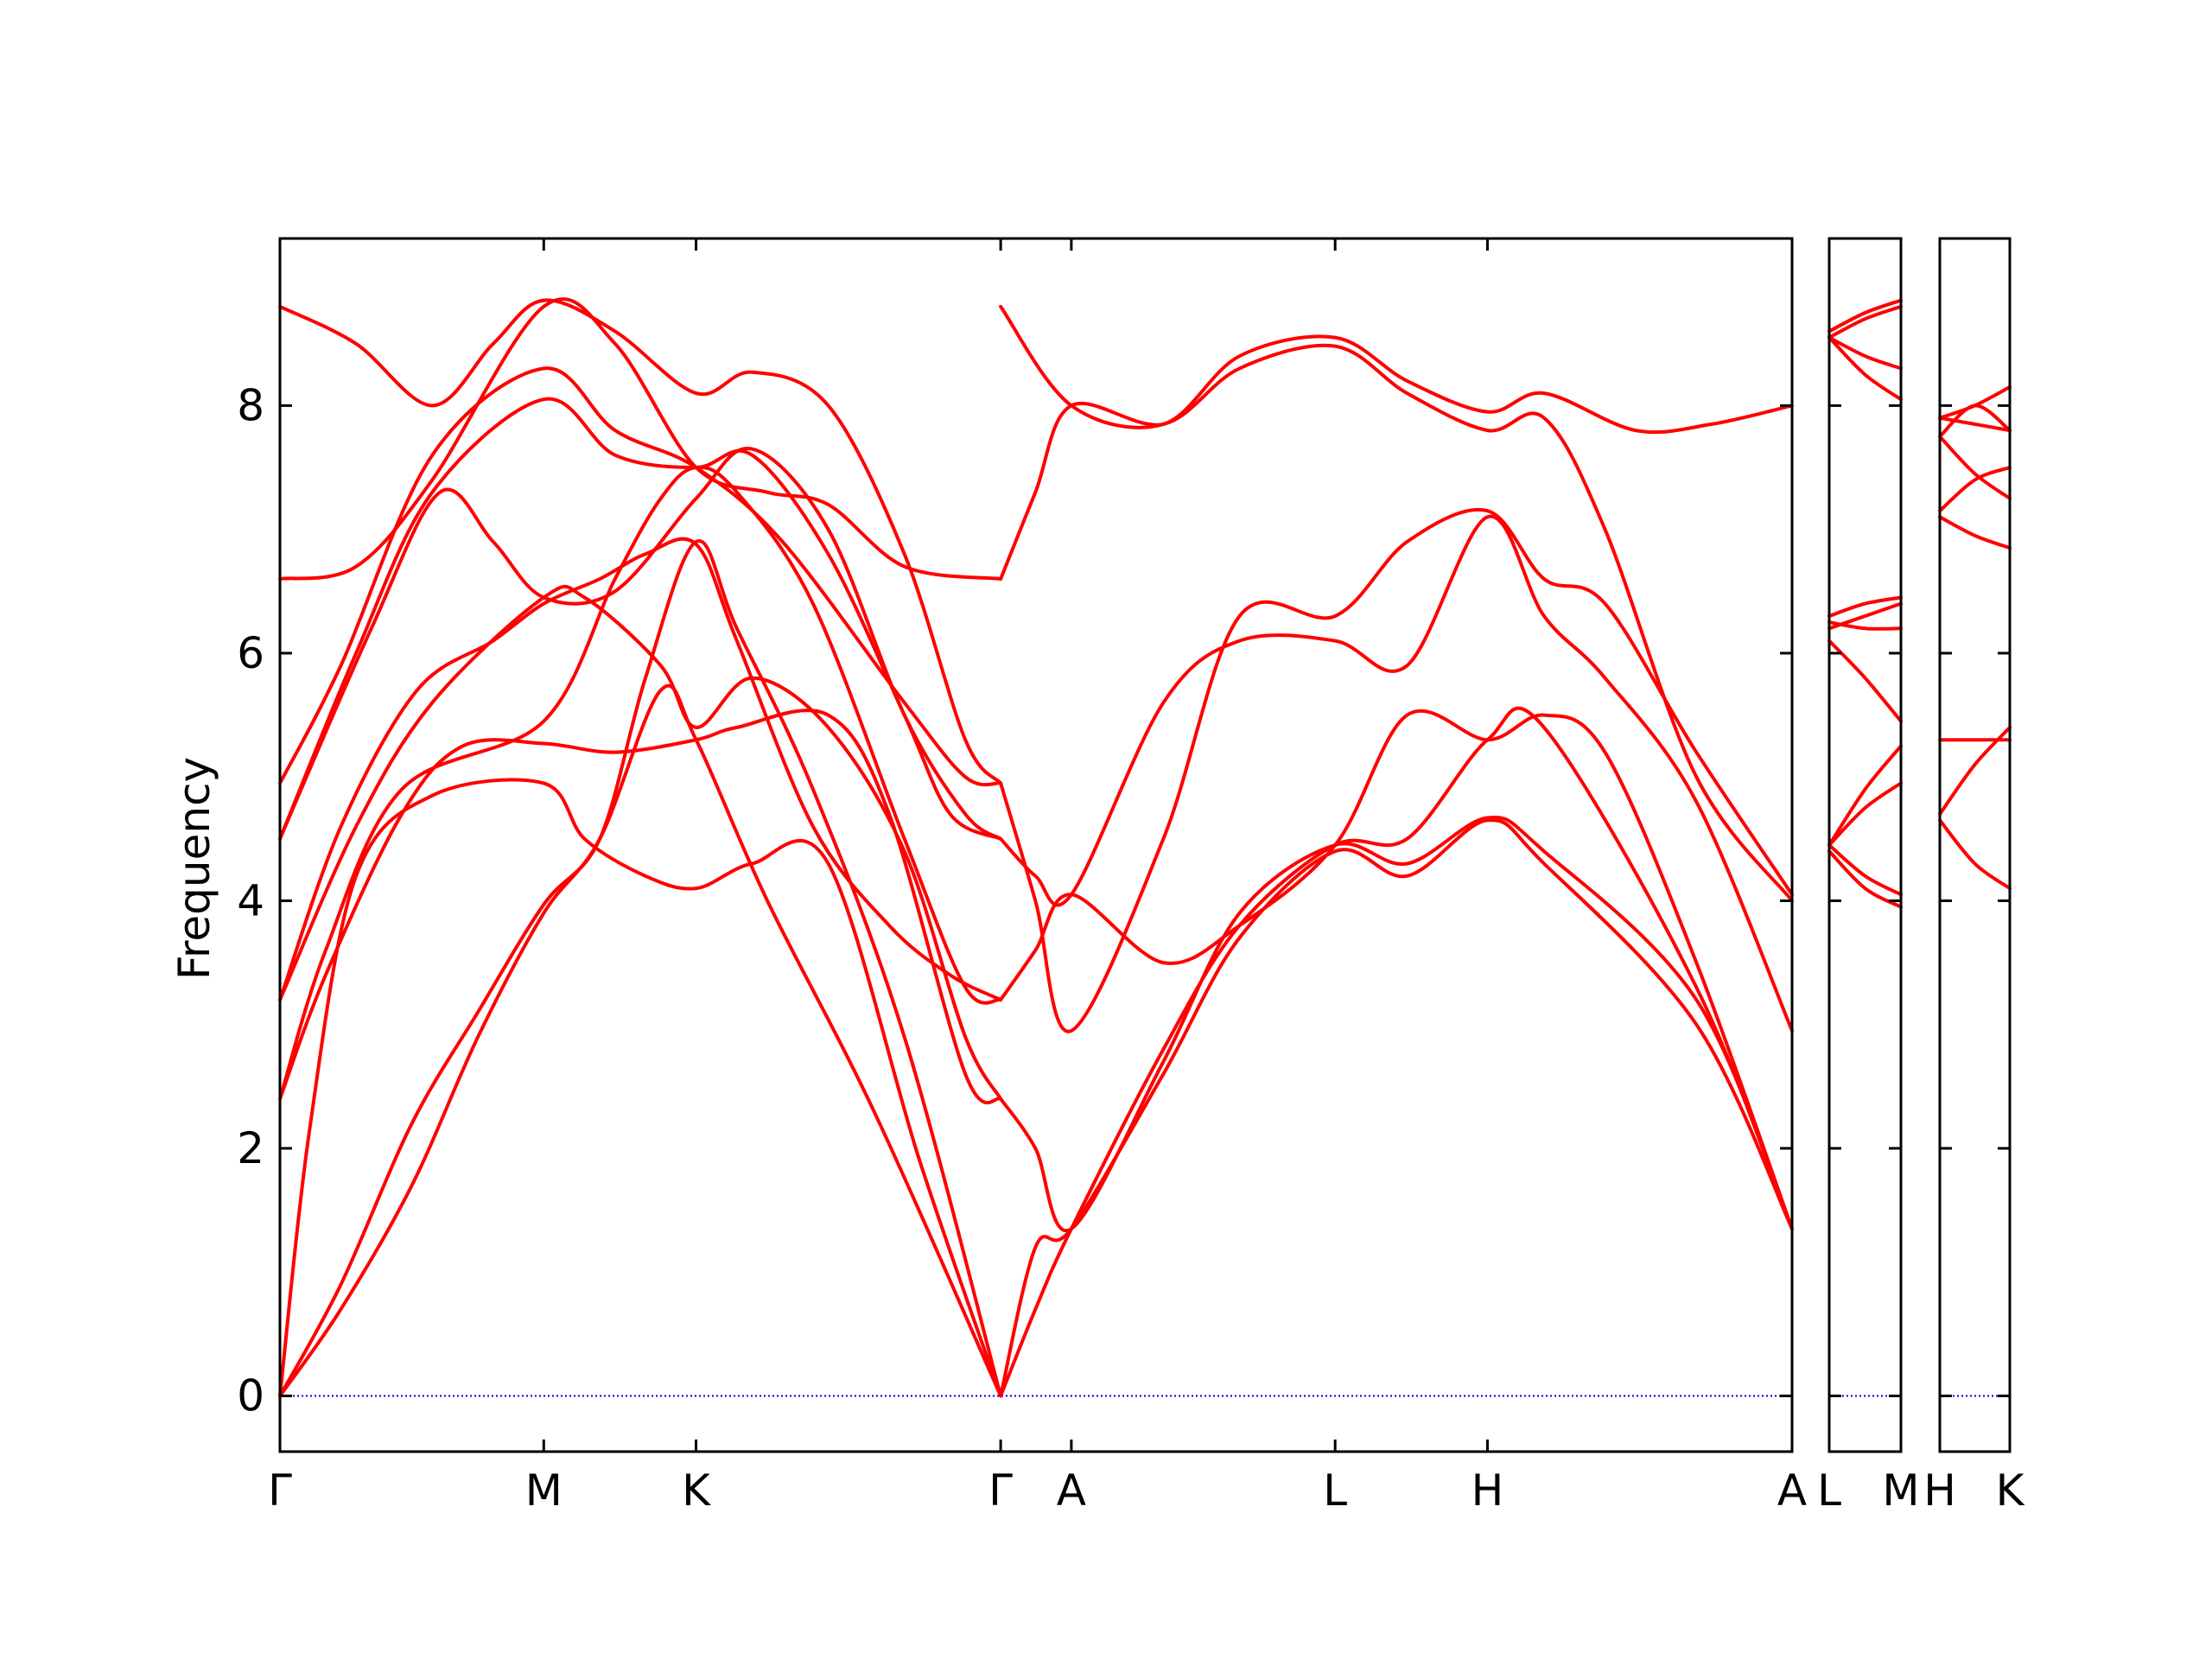 This screenshot has height=1659, width=2212. I want to click on y-tick-label: 2, so click(250, 1148).